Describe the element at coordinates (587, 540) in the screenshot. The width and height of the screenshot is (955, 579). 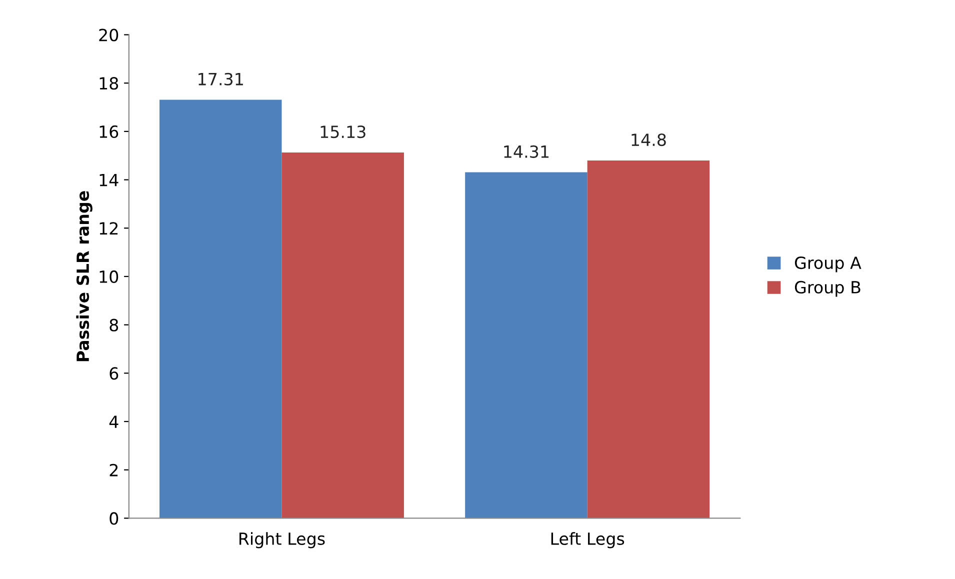
I see `x-tick-label: Left Legs` at that location.